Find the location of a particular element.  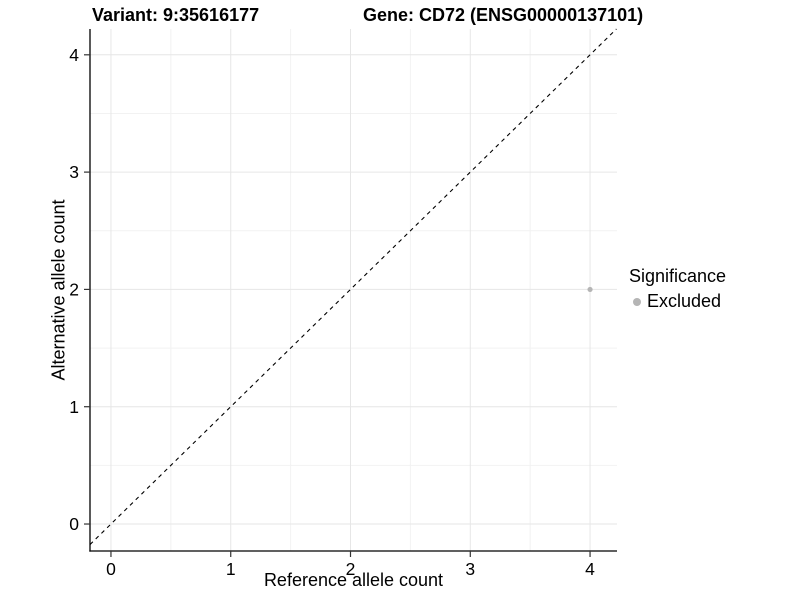

x-tick-label: 2 is located at coordinates (351, 569).